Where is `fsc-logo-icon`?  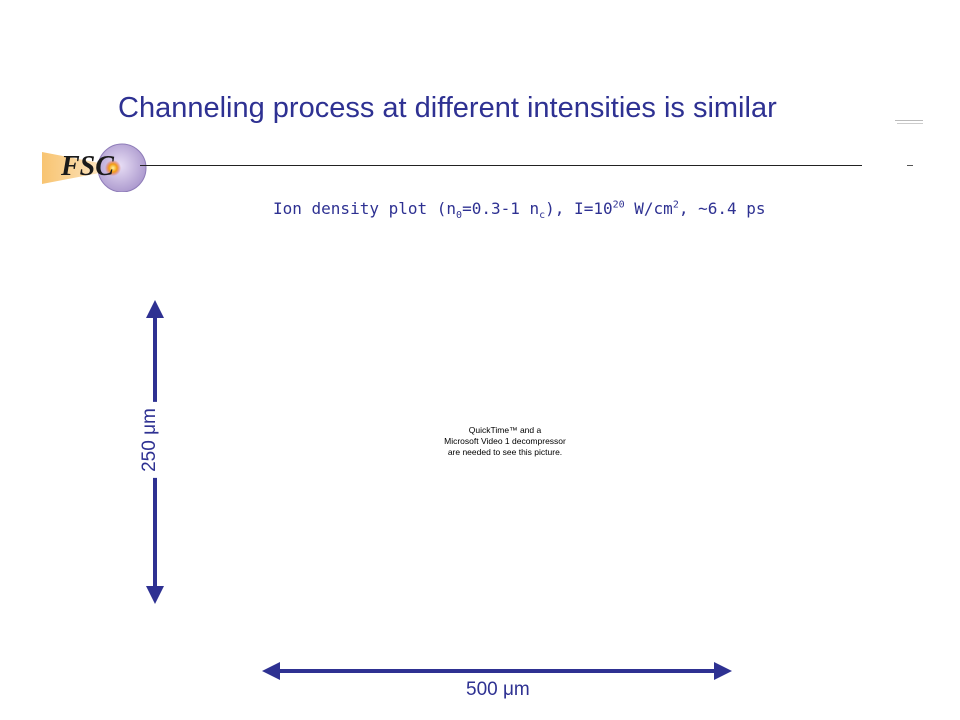
fsc-logo-icon is located at coordinates (95, 167).